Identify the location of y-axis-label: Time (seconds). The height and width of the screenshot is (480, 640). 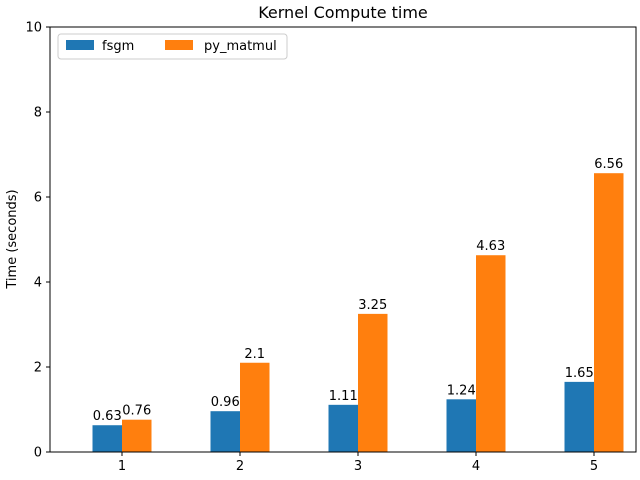
(12, 239).